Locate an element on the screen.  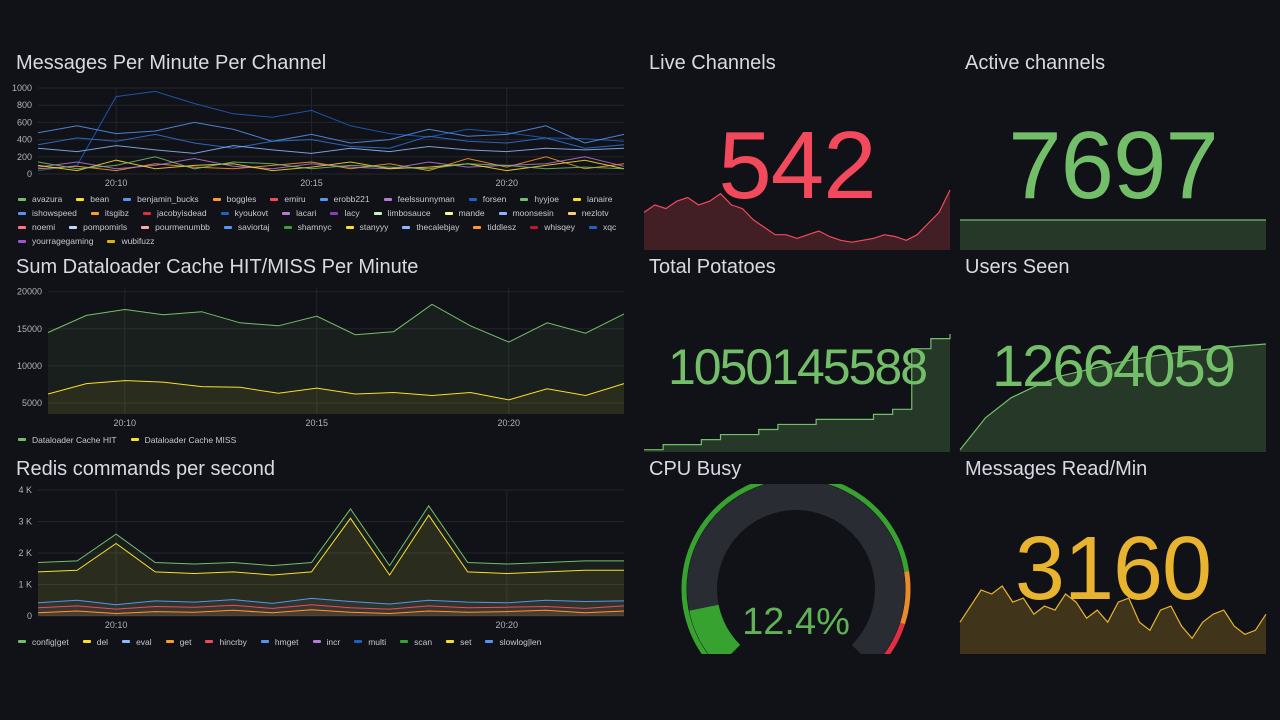
legend-label: get is located at coordinates (185, 641).